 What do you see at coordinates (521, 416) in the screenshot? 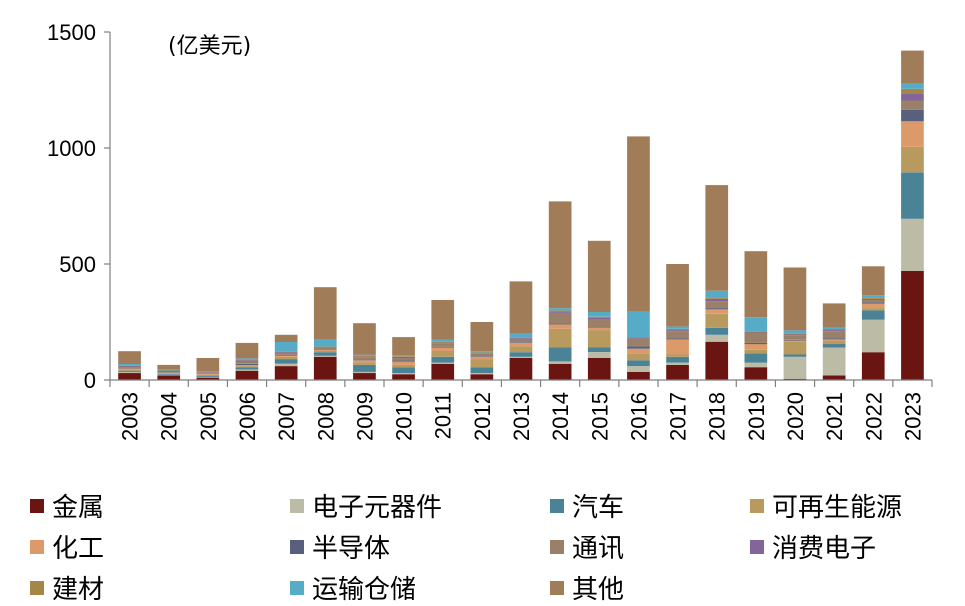
I see `x-tick-label: 2013` at bounding box center [521, 416].